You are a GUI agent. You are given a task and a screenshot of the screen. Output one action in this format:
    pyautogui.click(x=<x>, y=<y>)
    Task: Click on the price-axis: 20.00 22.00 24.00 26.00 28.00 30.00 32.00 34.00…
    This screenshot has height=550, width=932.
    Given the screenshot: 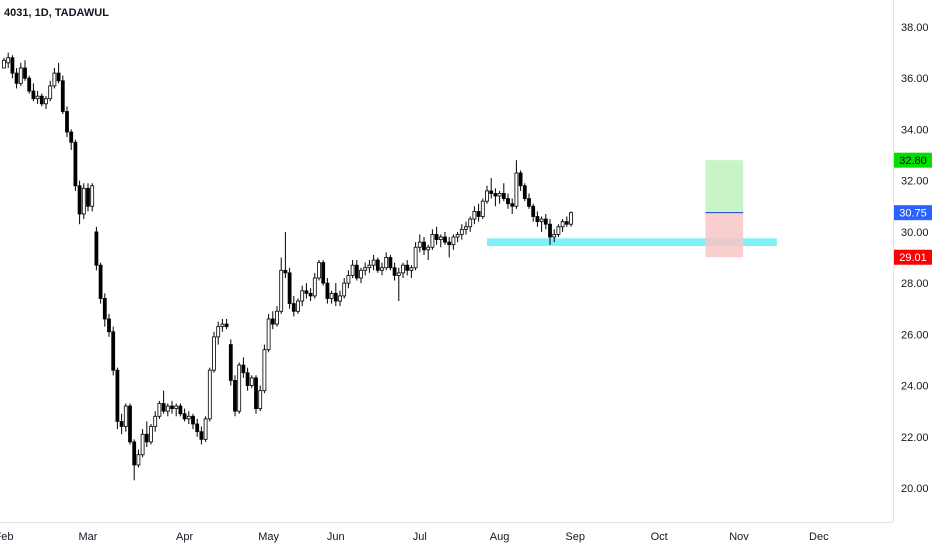 What is the action you would take?
    pyautogui.click(x=915, y=258)
    